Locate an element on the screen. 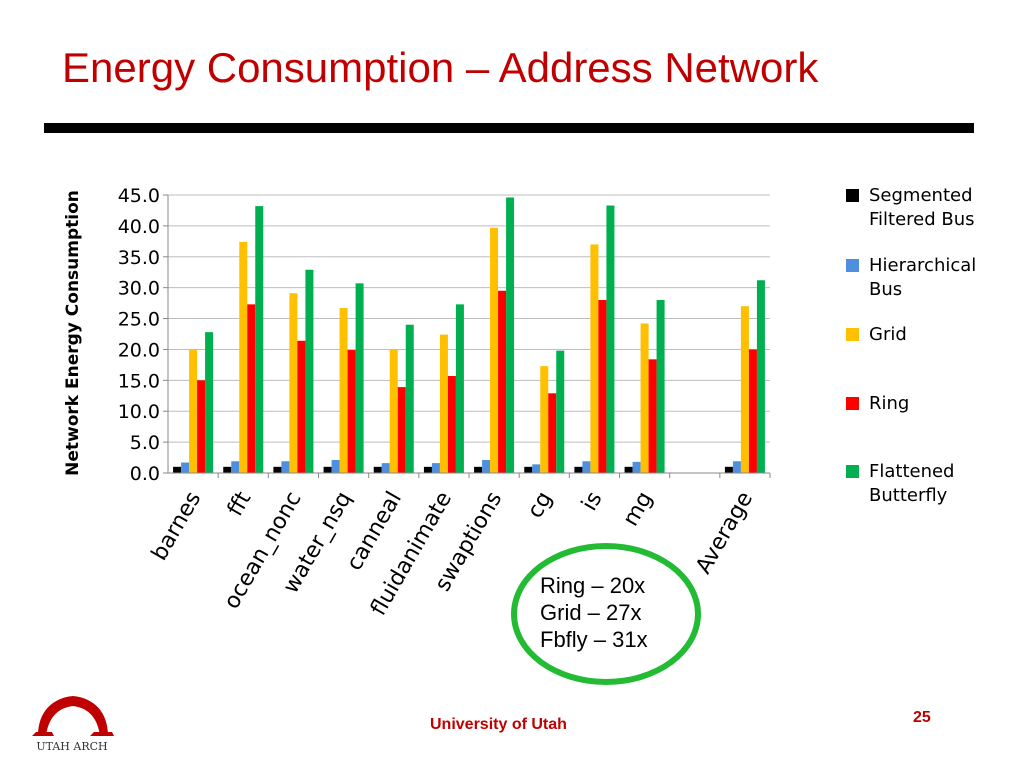 The height and width of the screenshot is (768, 1024). annotation-text: Ring – 20x Grid – 27x Fbfly – 31x is located at coordinates (594, 612).